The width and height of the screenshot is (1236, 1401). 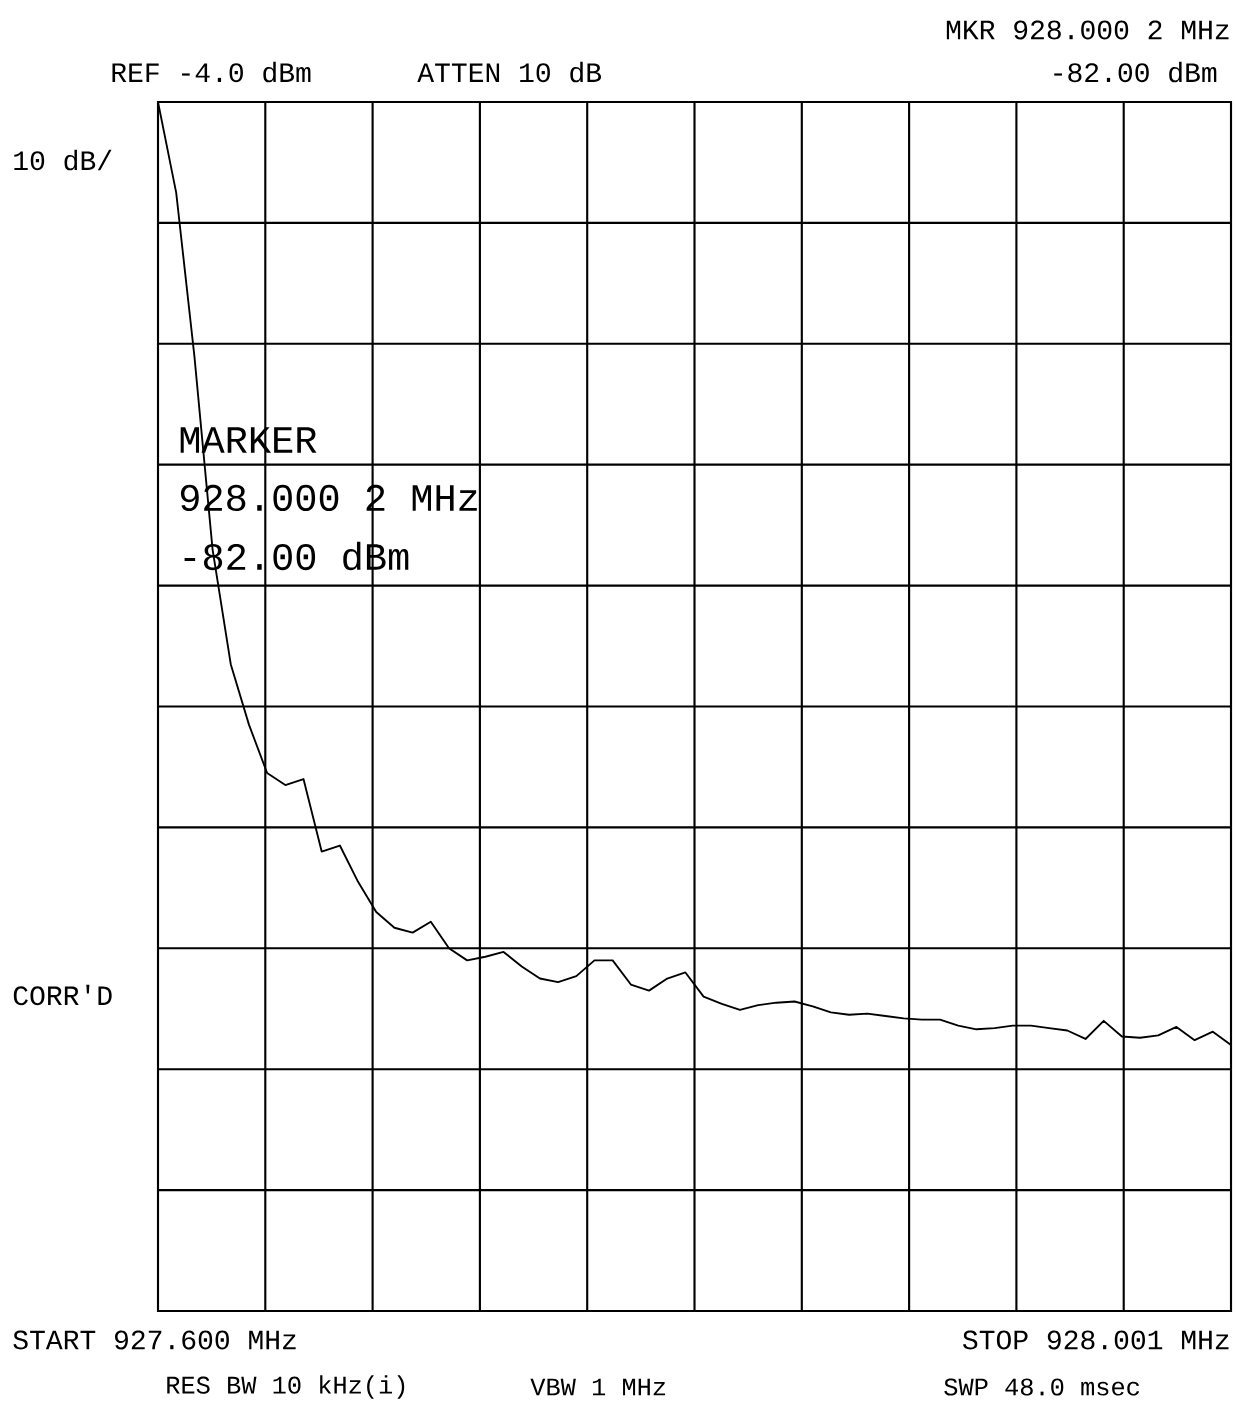 I want to click on text: REF -4.0 dBm, so click(x=211, y=72).